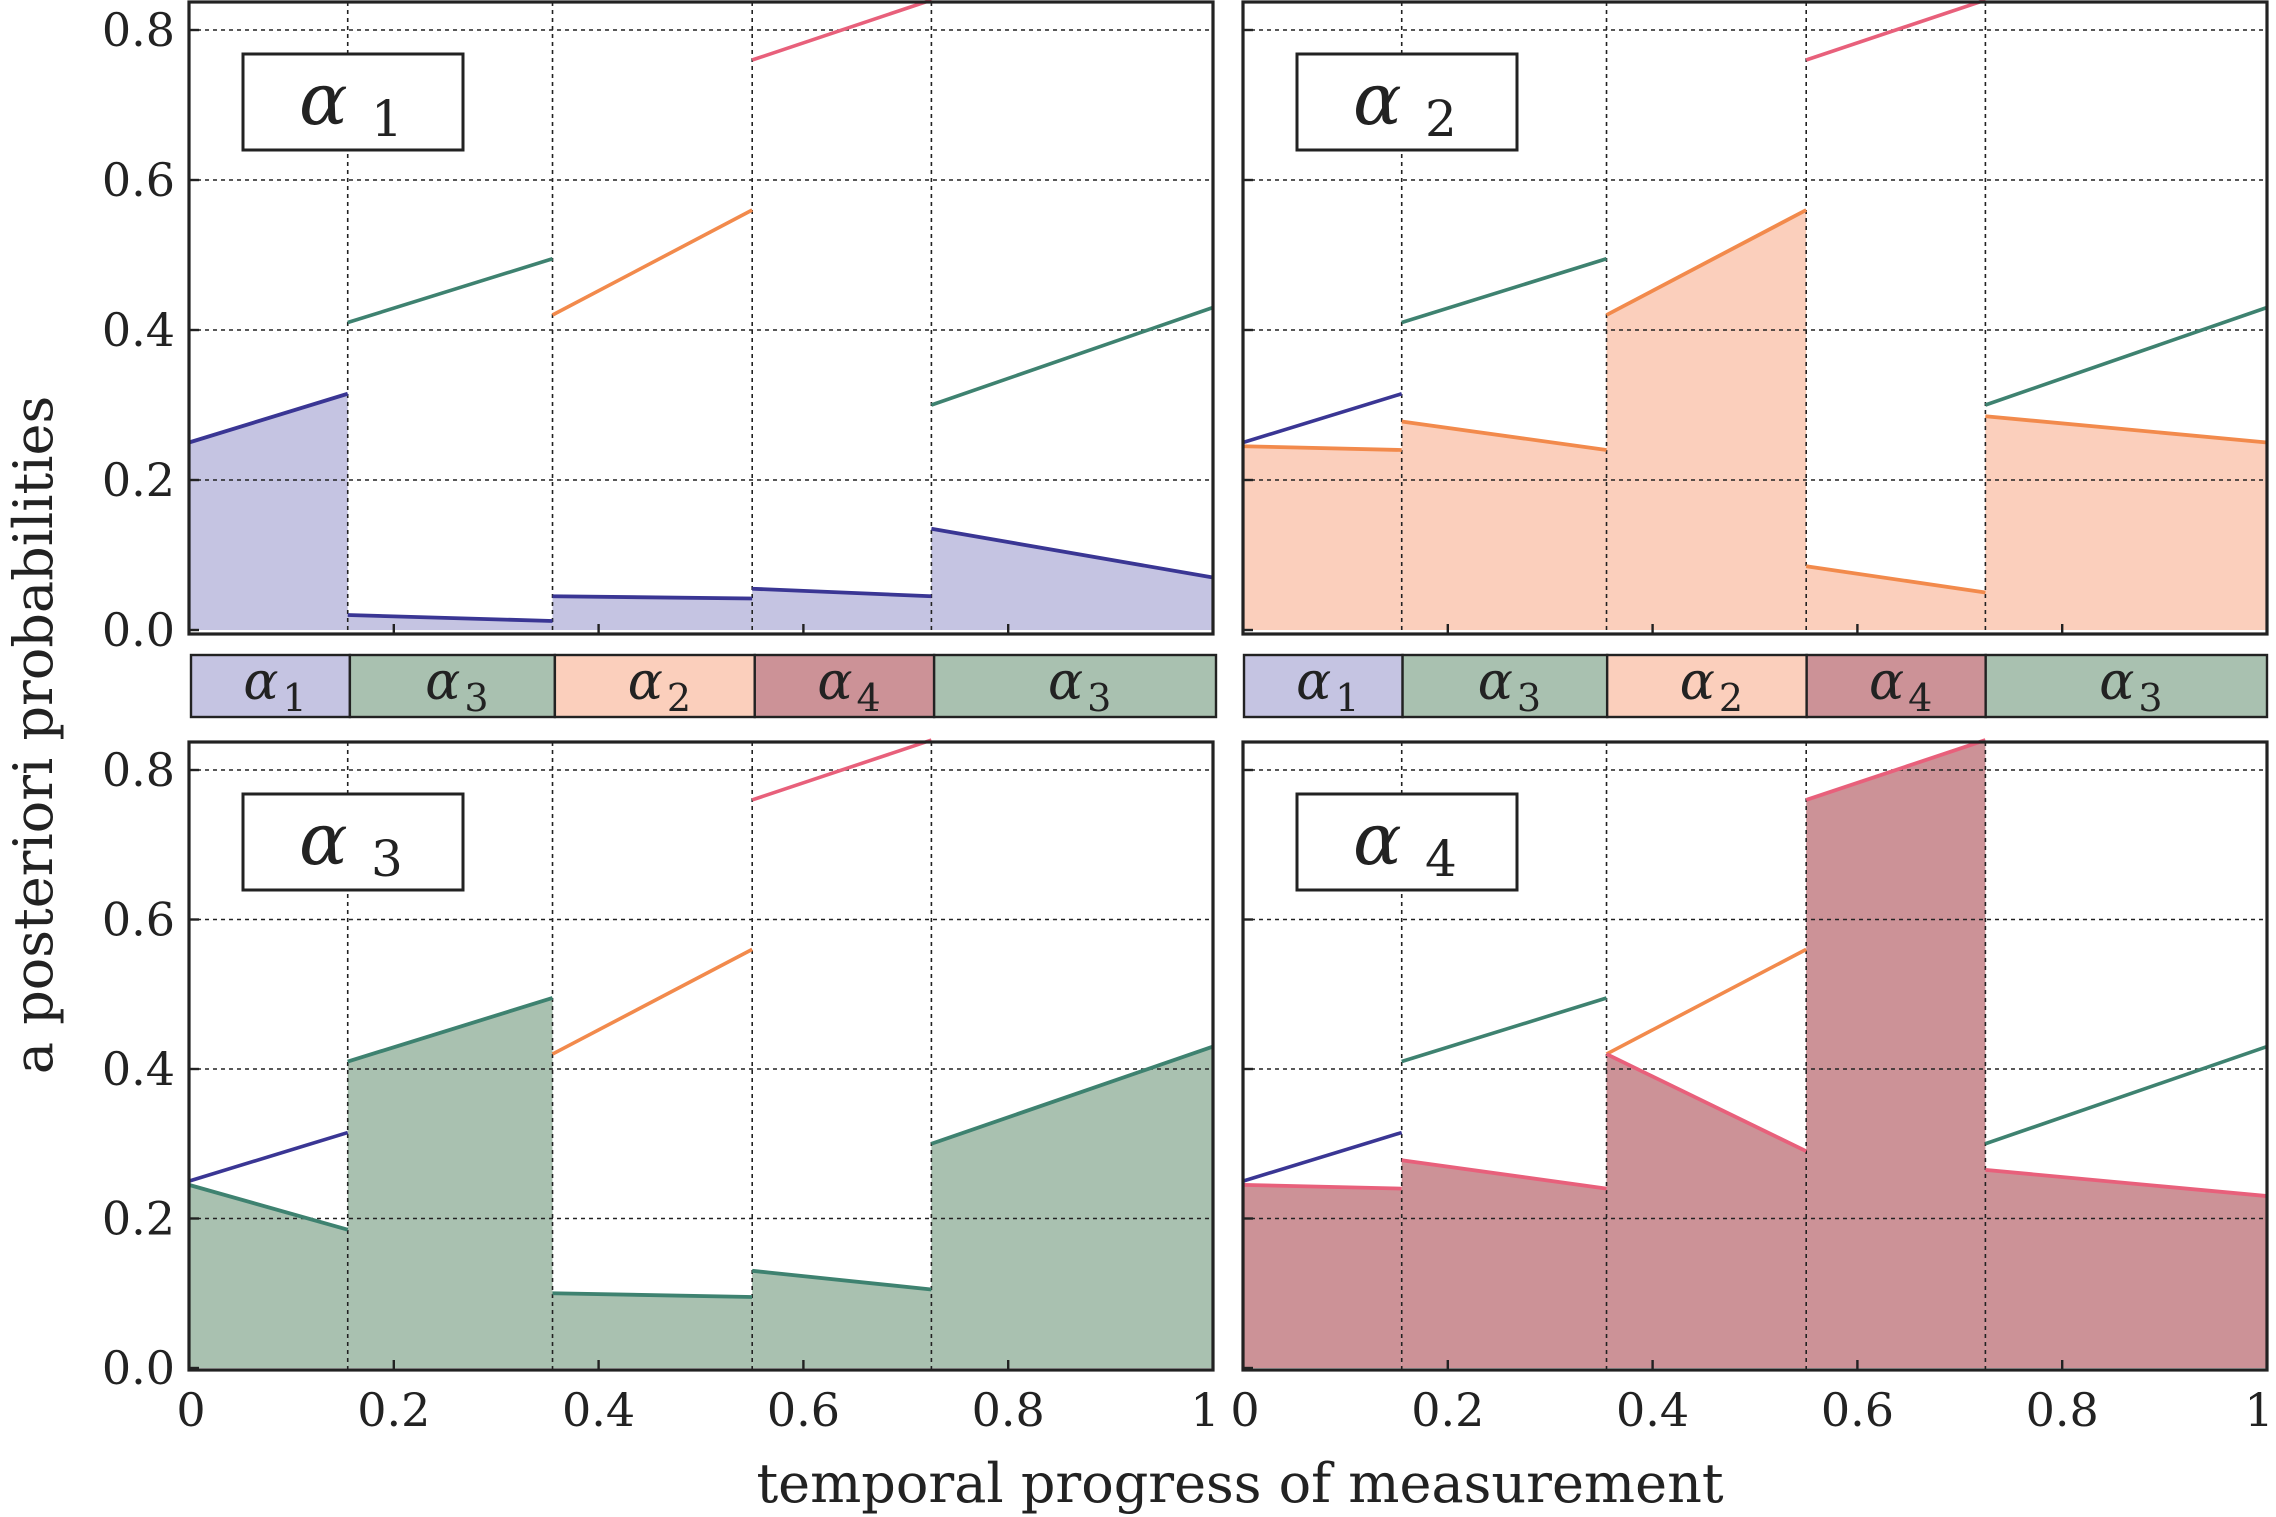 The width and height of the screenshot is (2276, 1517). What do you see at coordinates (1407, 842) in the screenshot?
I see `alpha4-label-box` at bounding box center [1407, 842].